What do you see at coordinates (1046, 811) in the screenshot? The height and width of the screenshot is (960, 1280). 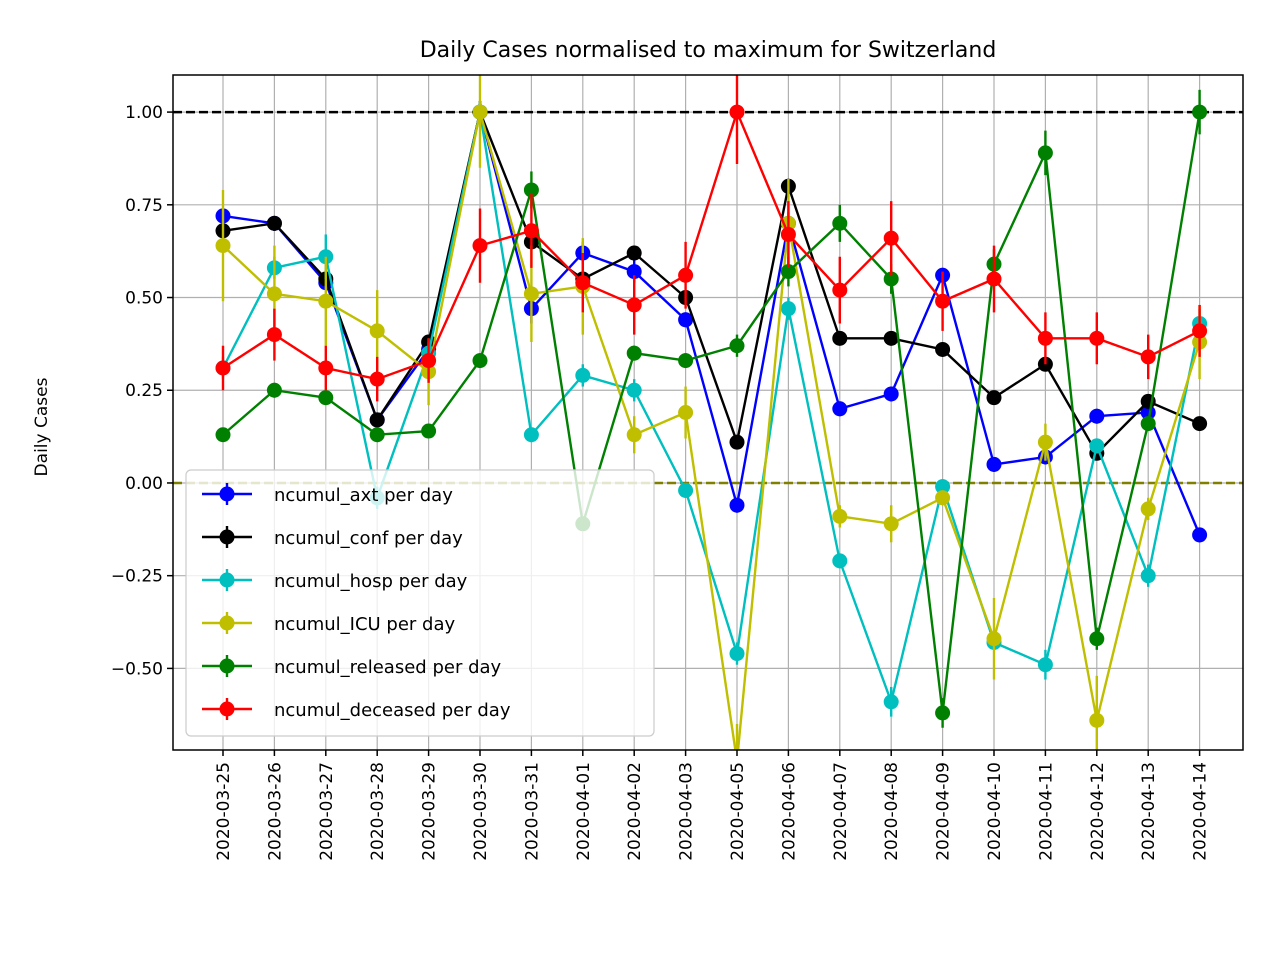 I see `x-tick-label: 2020-04-11` at bounding box center [1046, 811].